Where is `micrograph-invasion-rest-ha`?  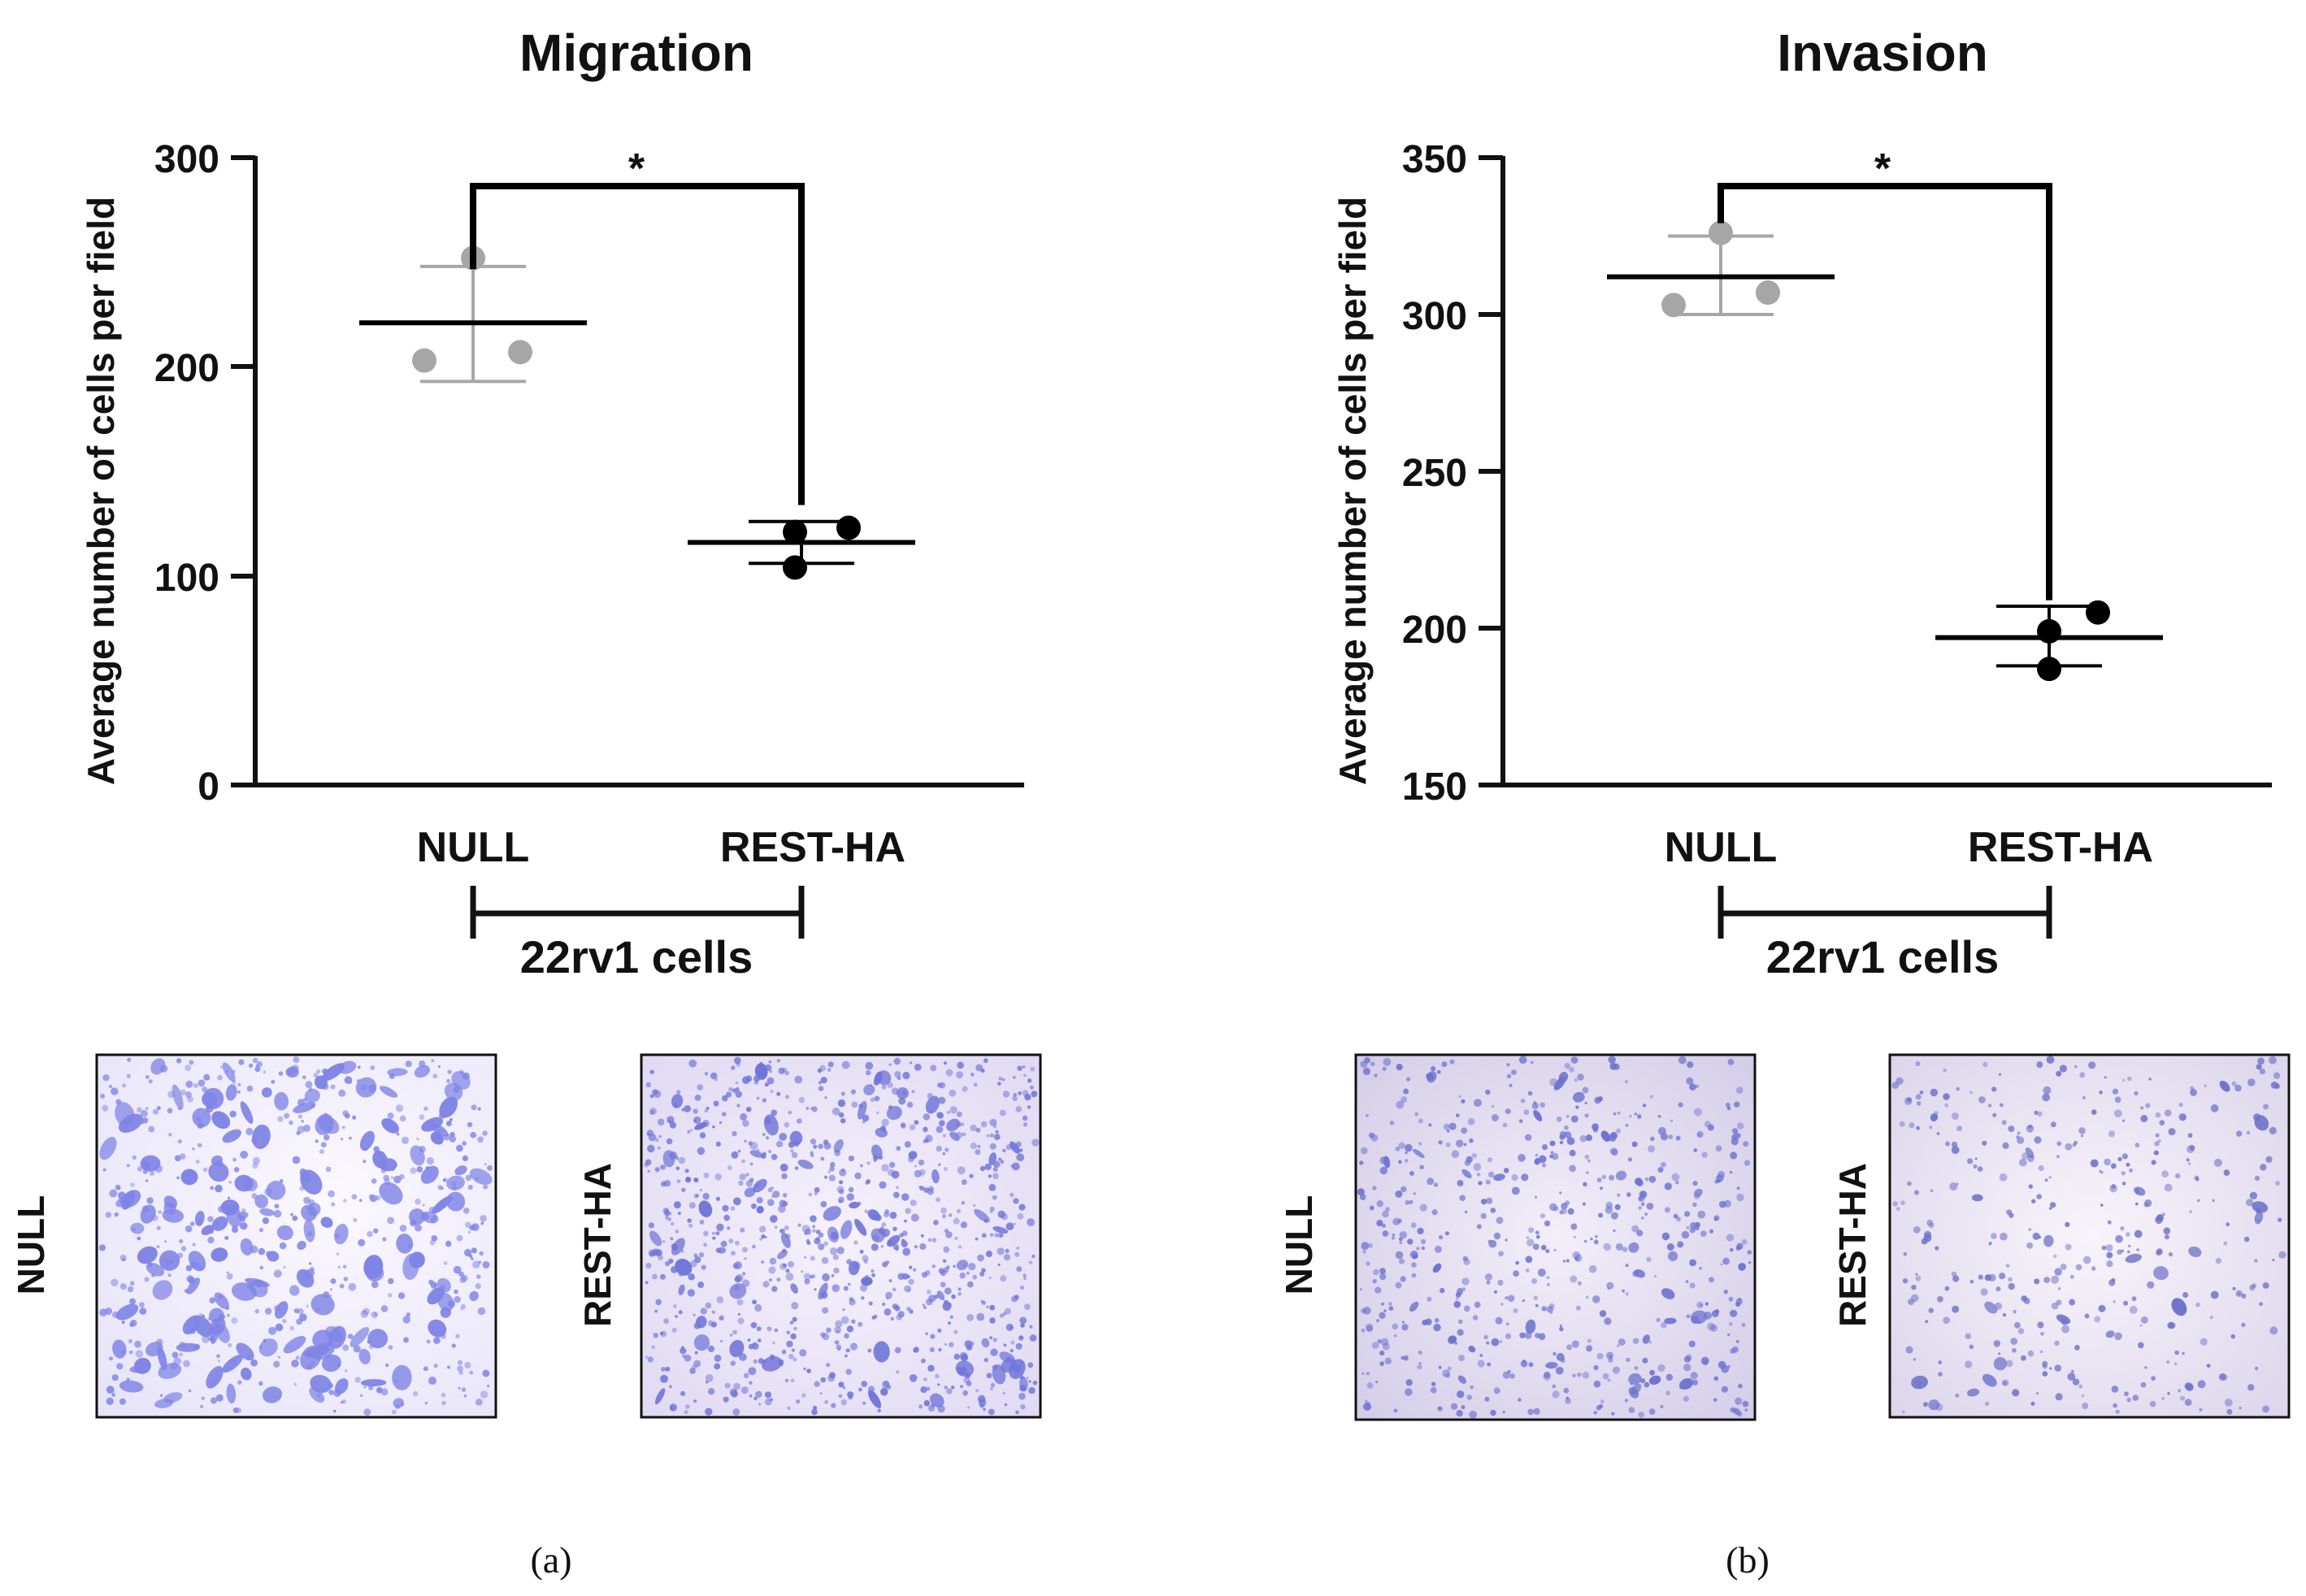 micrograph-invasion-rest-ha is located at coordinates (2089, 1236).